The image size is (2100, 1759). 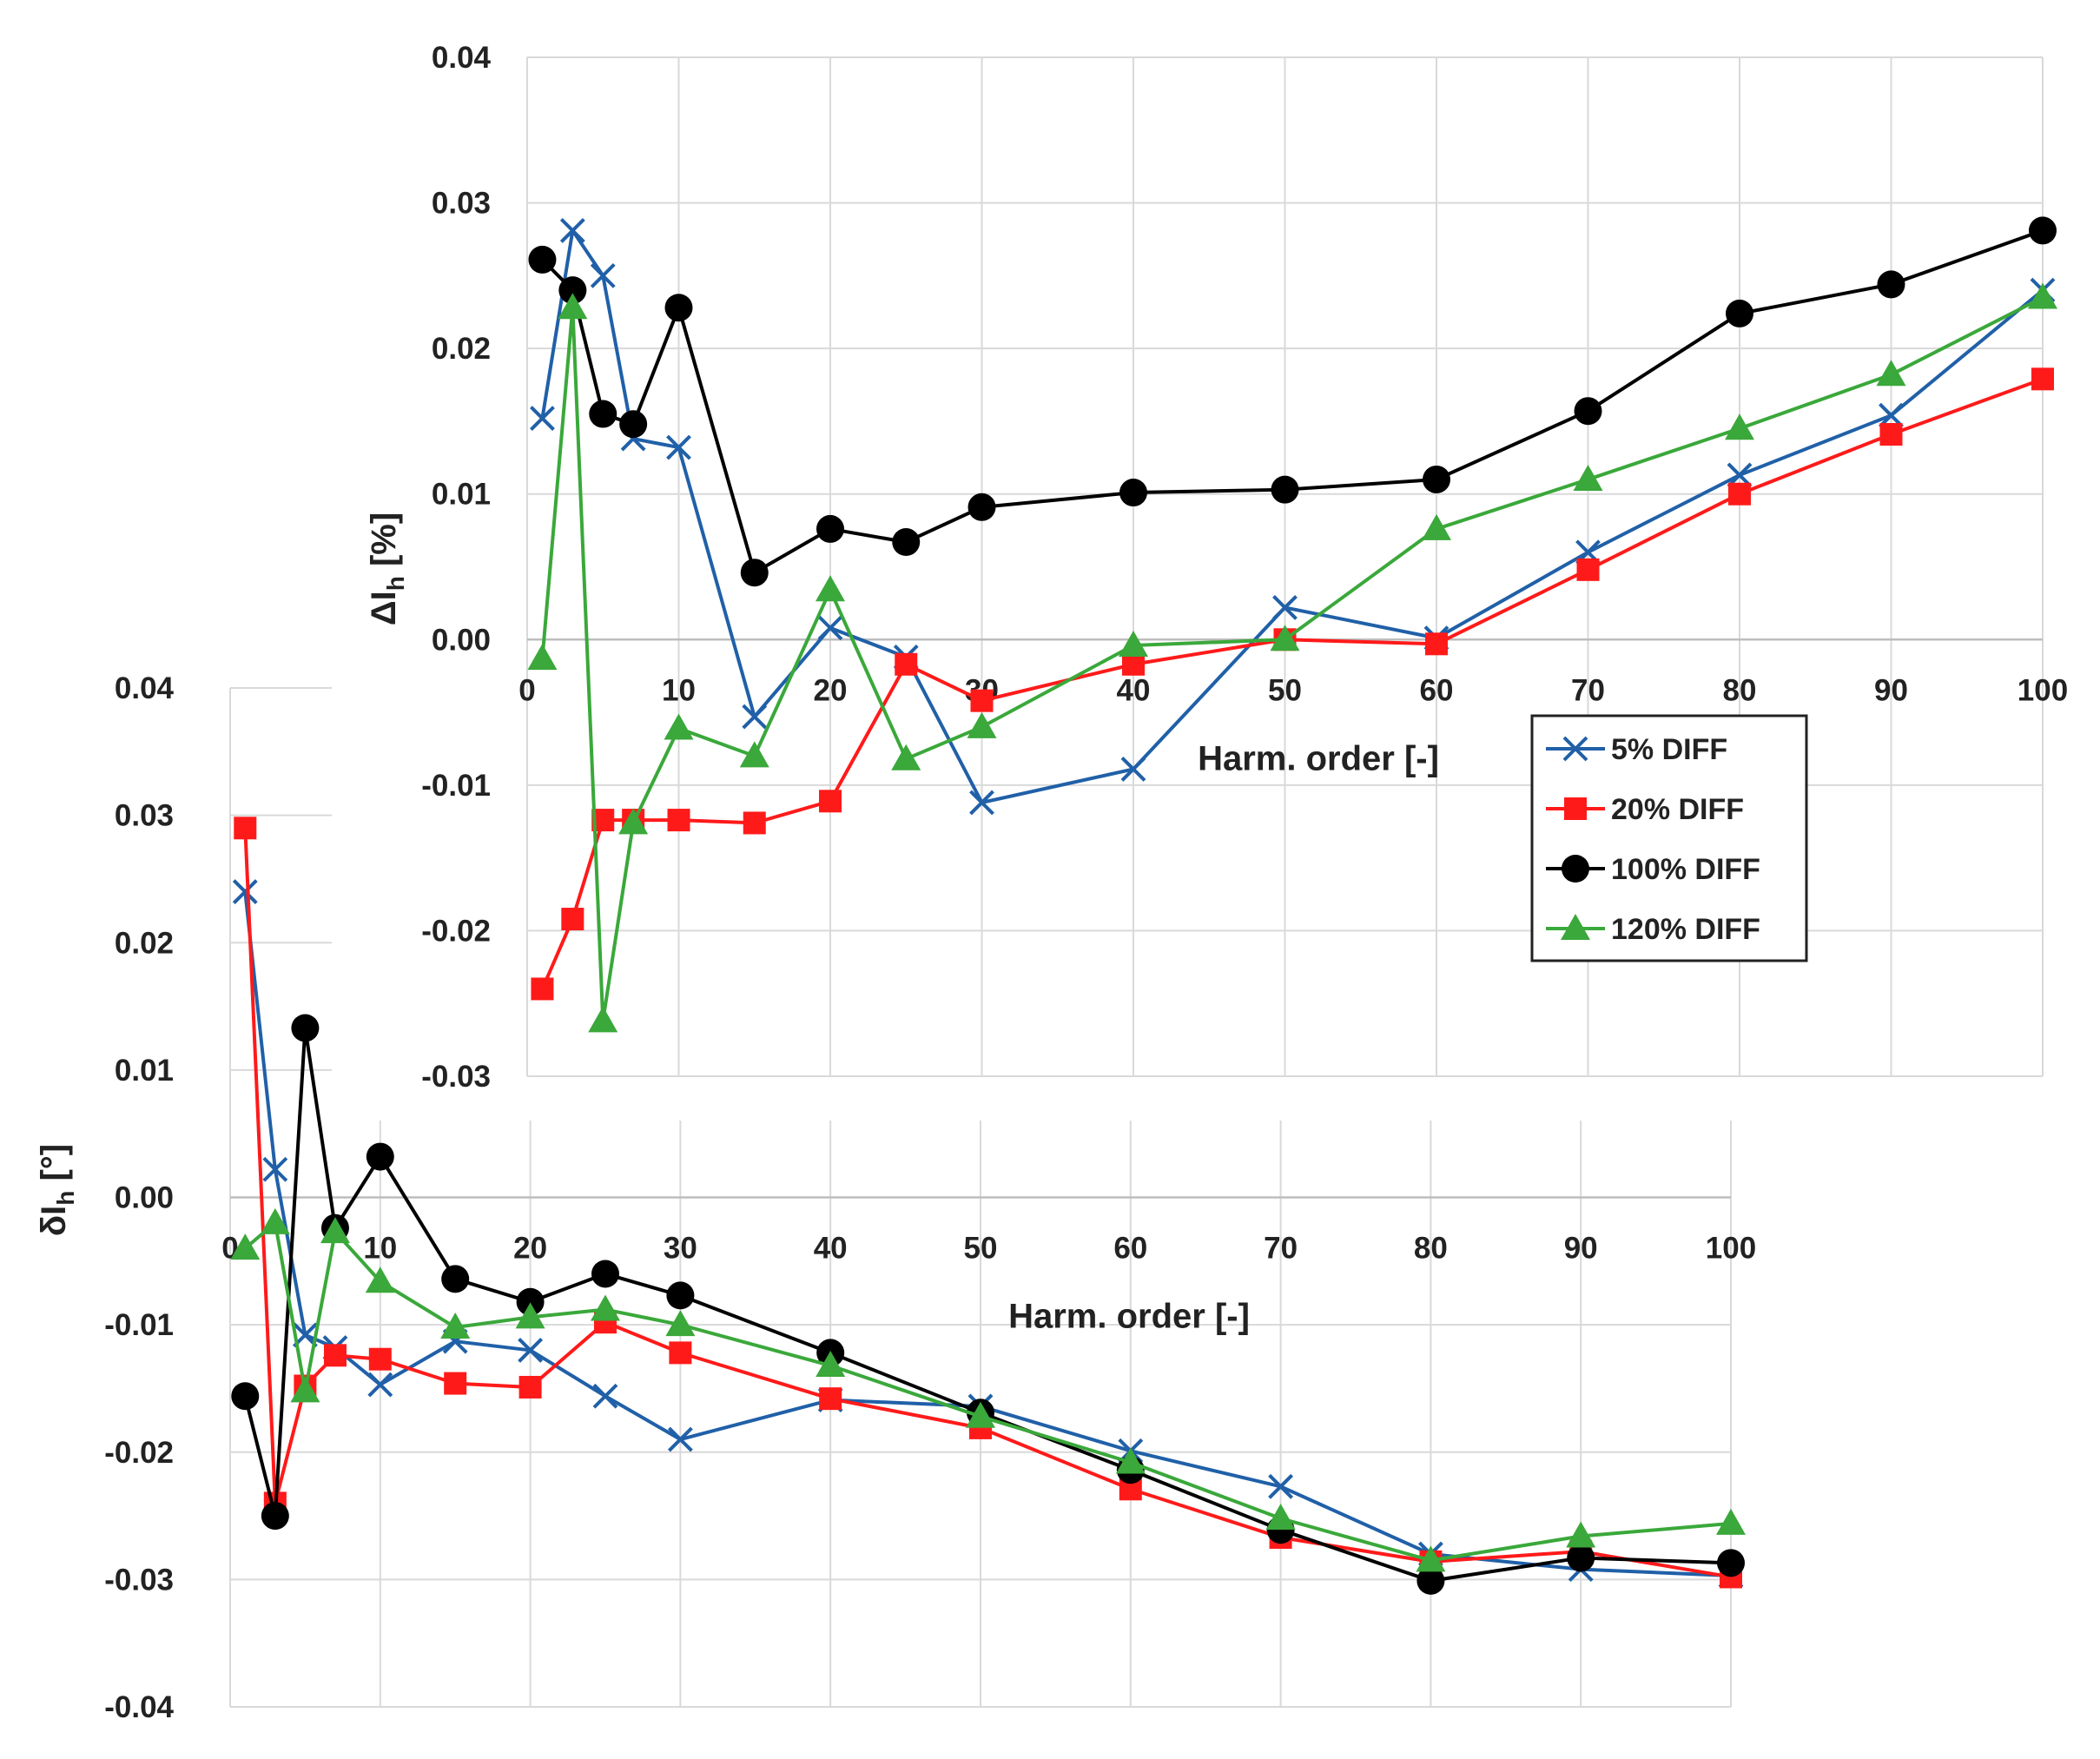 I want to click on y-axis-title: δIh [°], so click(x=57, y=1190).